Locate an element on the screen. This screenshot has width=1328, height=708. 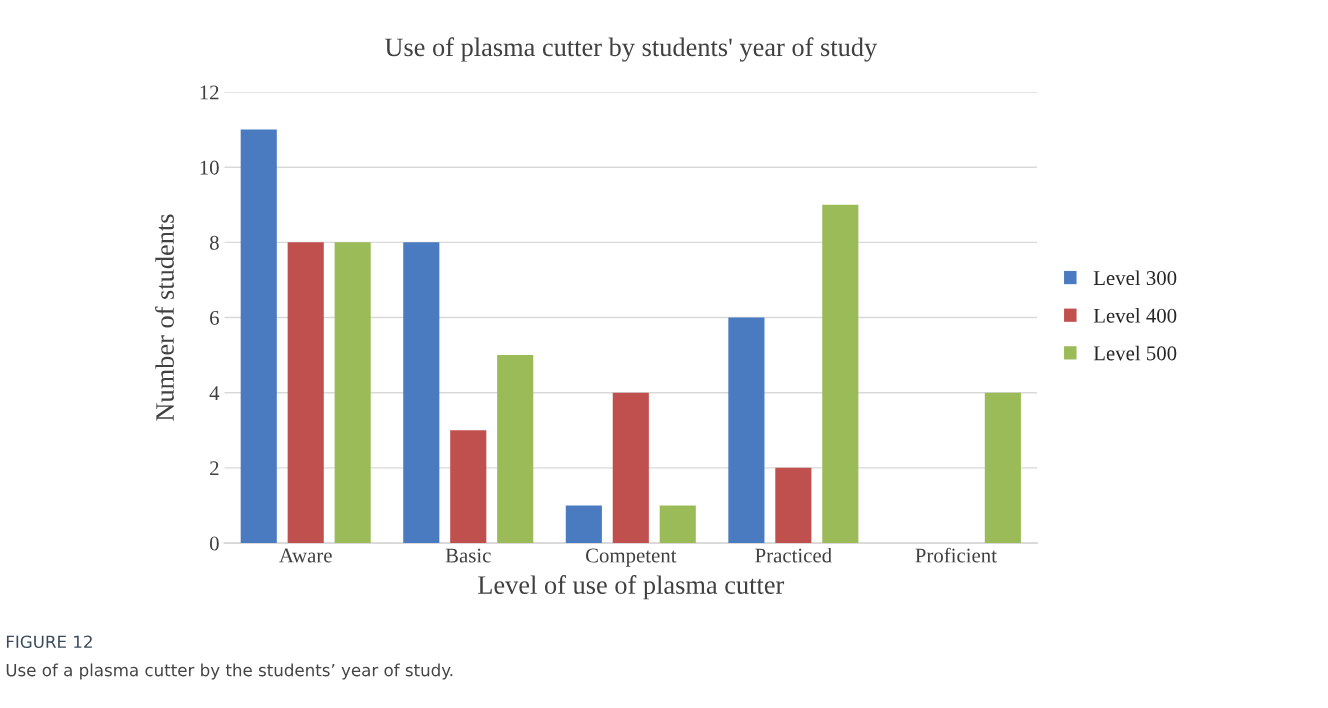
caption: FIGURE 12 is located at coordinates (49, 642).